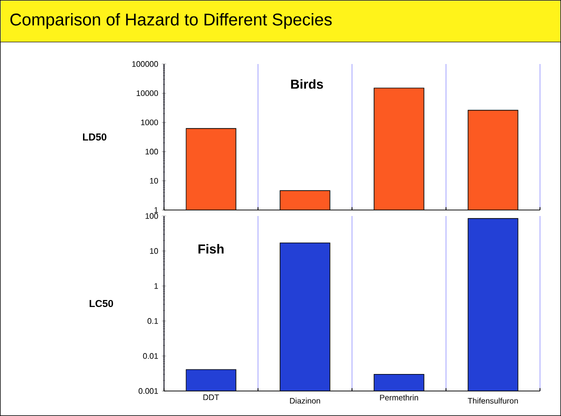 Image resolution: width=561 pixels, height=416 pixels. I want to click on y-axis-title: LC50, so click(102, 304).